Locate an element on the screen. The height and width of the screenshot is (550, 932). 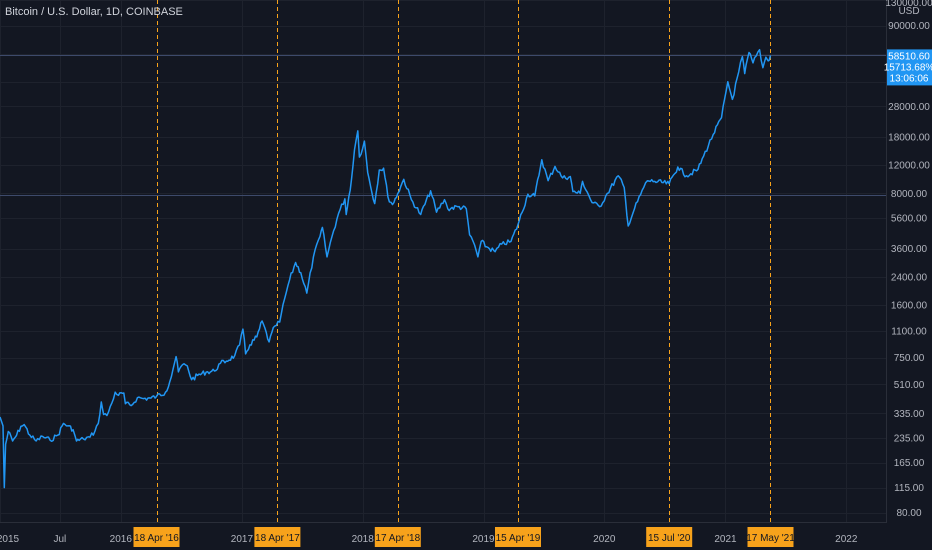
marker-date-label: 17 Apr '18 is located at coordinates (397, 538).